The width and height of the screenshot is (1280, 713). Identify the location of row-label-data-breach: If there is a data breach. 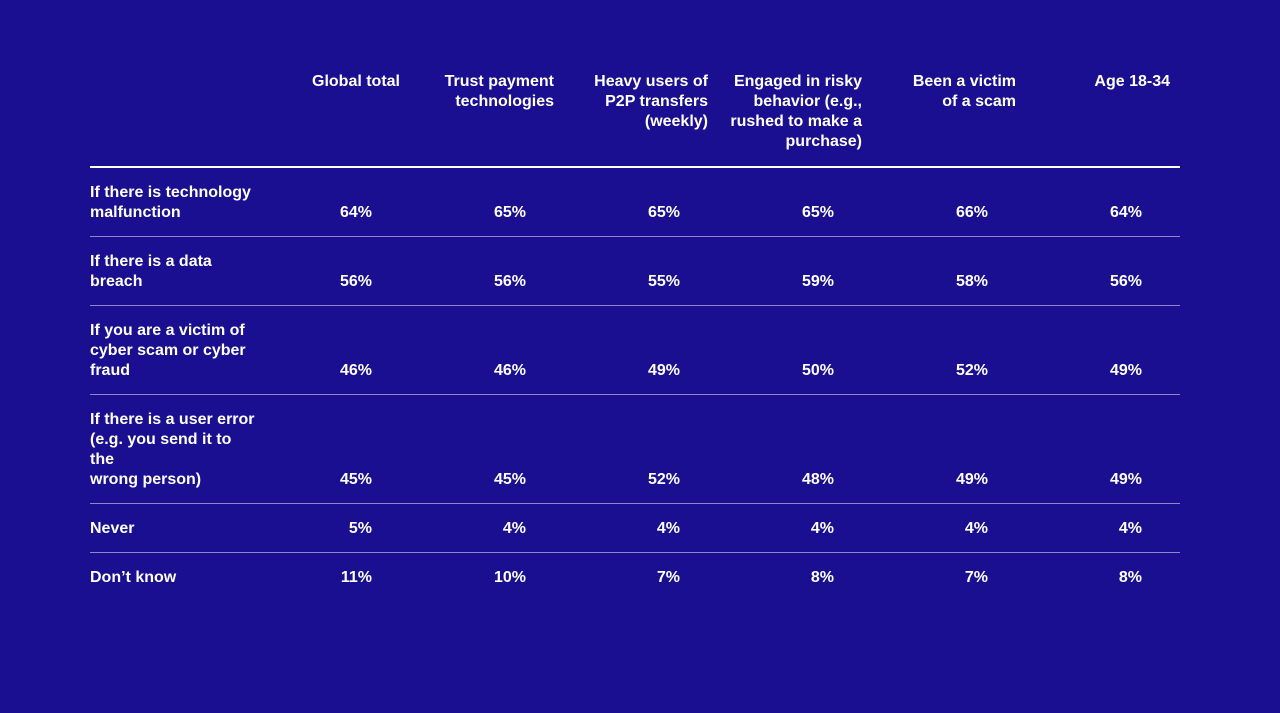
(151, 271).